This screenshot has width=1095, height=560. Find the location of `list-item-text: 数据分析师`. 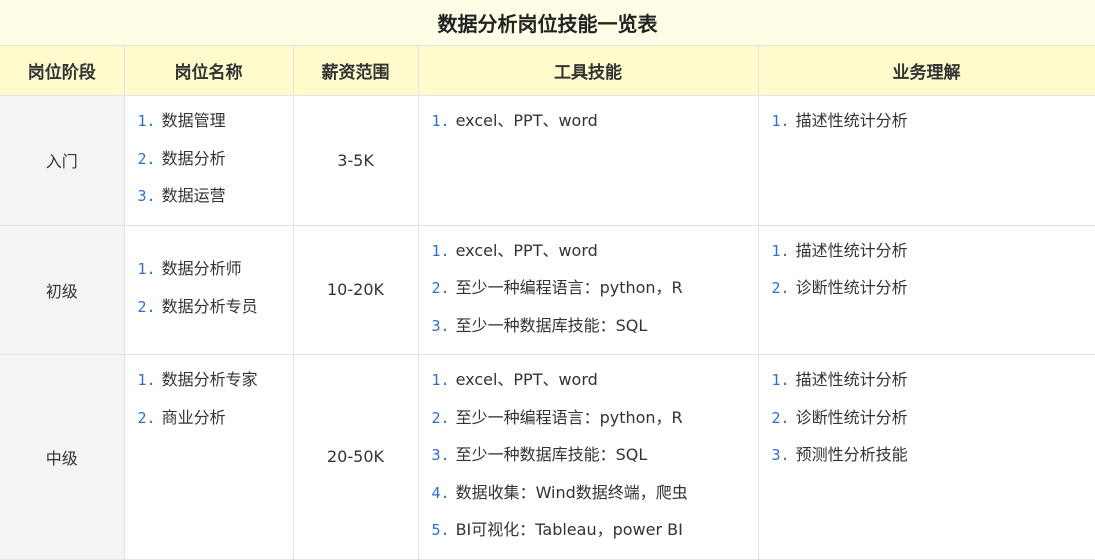

list-item-text: 数据分析师 is located at coordinates (201, 269).